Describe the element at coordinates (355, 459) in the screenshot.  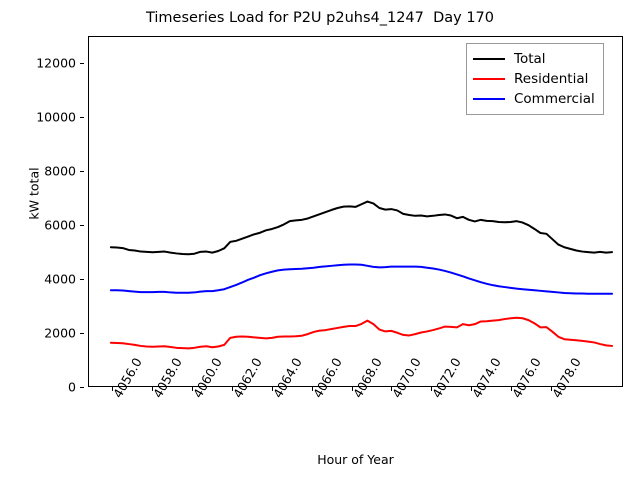
I see `x-axis-label: Hour of Year` at that location.